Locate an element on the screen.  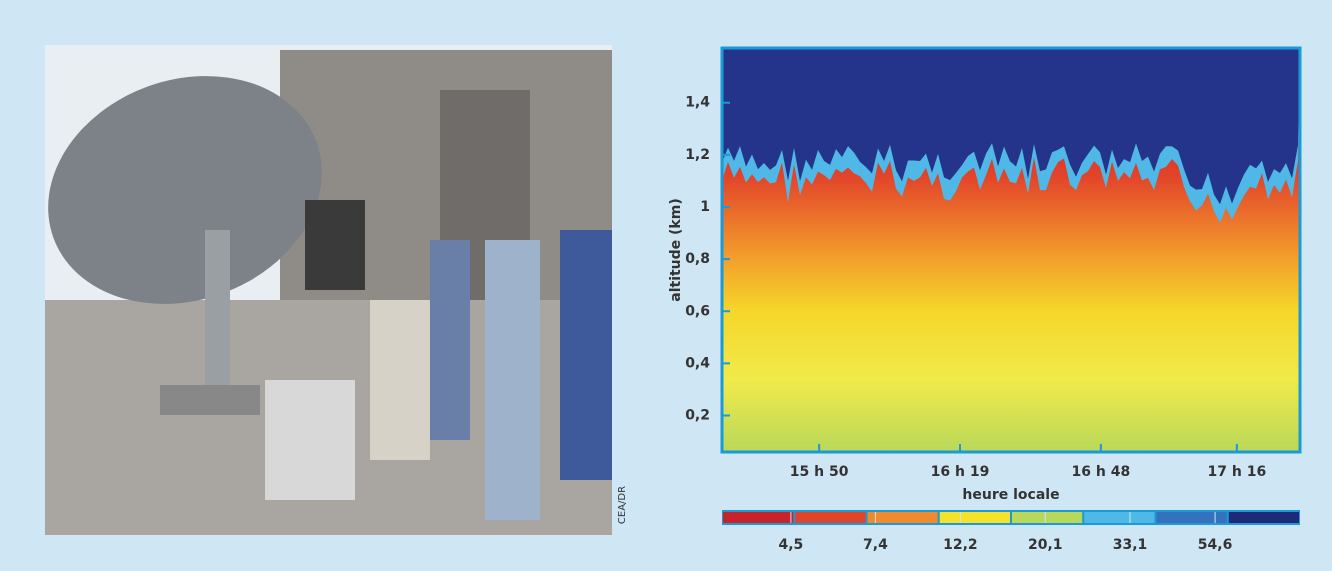
y-axis-label: altitude (km) is located at coordinates (676, 249).